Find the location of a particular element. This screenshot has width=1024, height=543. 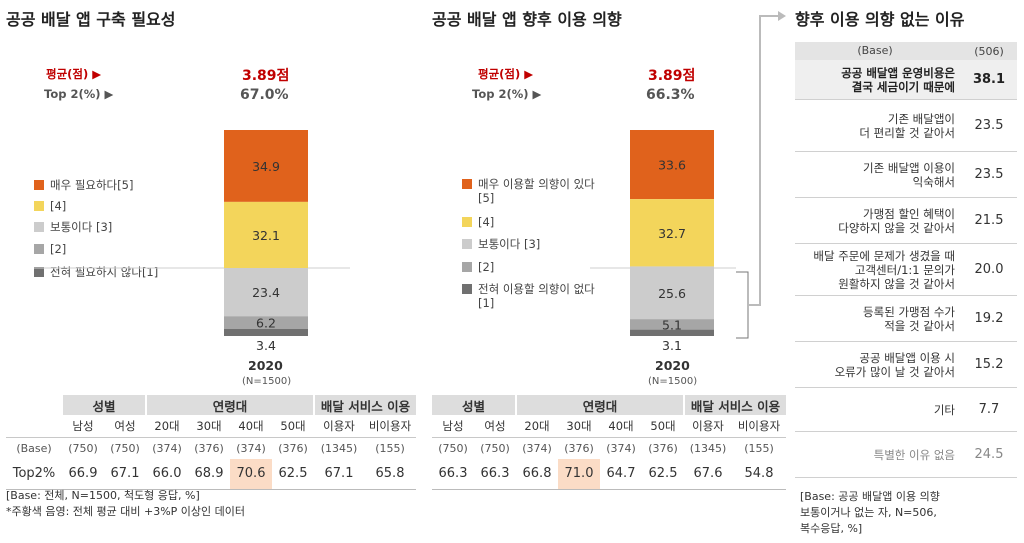

reasons-row-label-line: 결국 세금이기 때문에 is located at coordinates (903, 86).